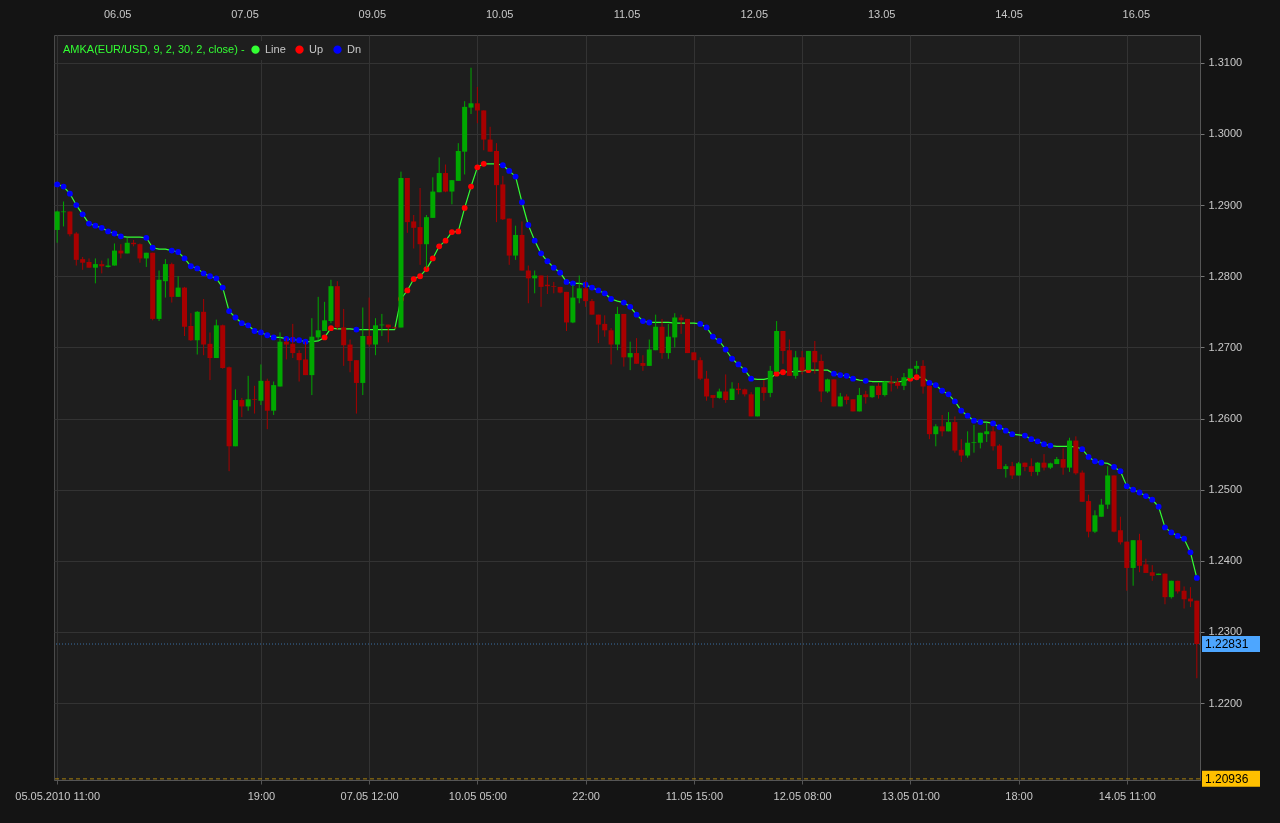 The height and width of the screenshot is (823, 1280). What do you see at coordinates (1136, 14) in the screenshot?
I see `text: 16.05` at bounding box center [1136, 14].